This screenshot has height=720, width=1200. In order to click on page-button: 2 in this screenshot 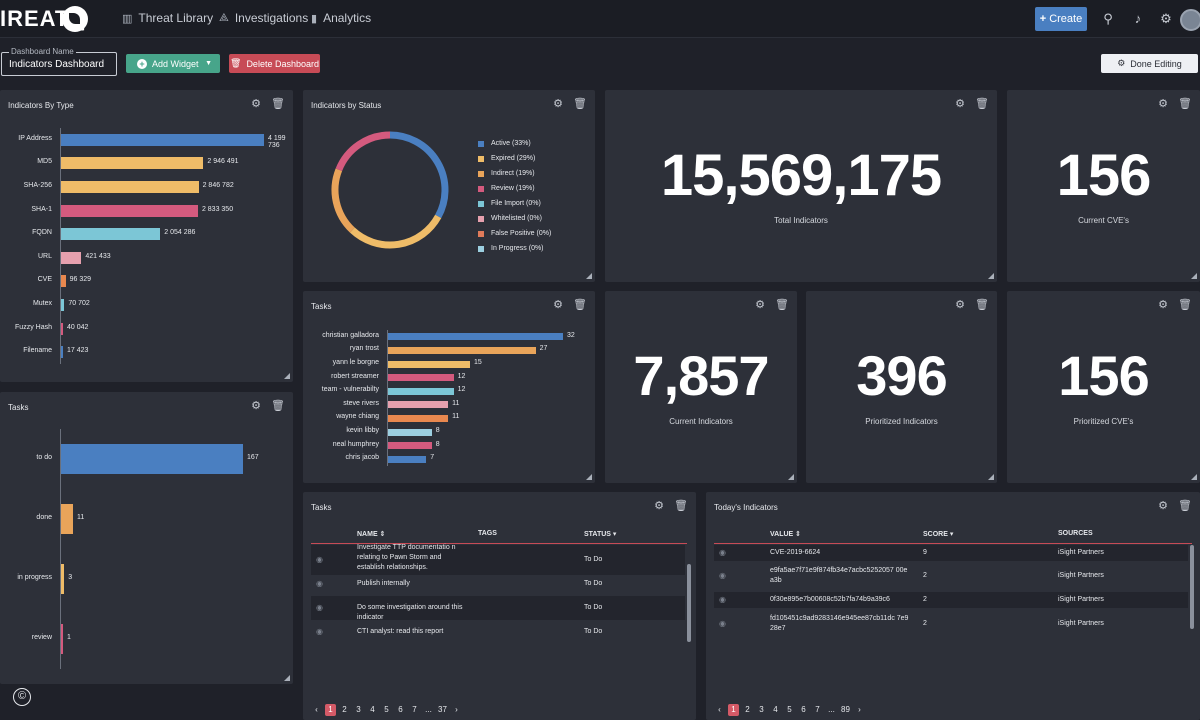, I will do `click(344, 709)`.